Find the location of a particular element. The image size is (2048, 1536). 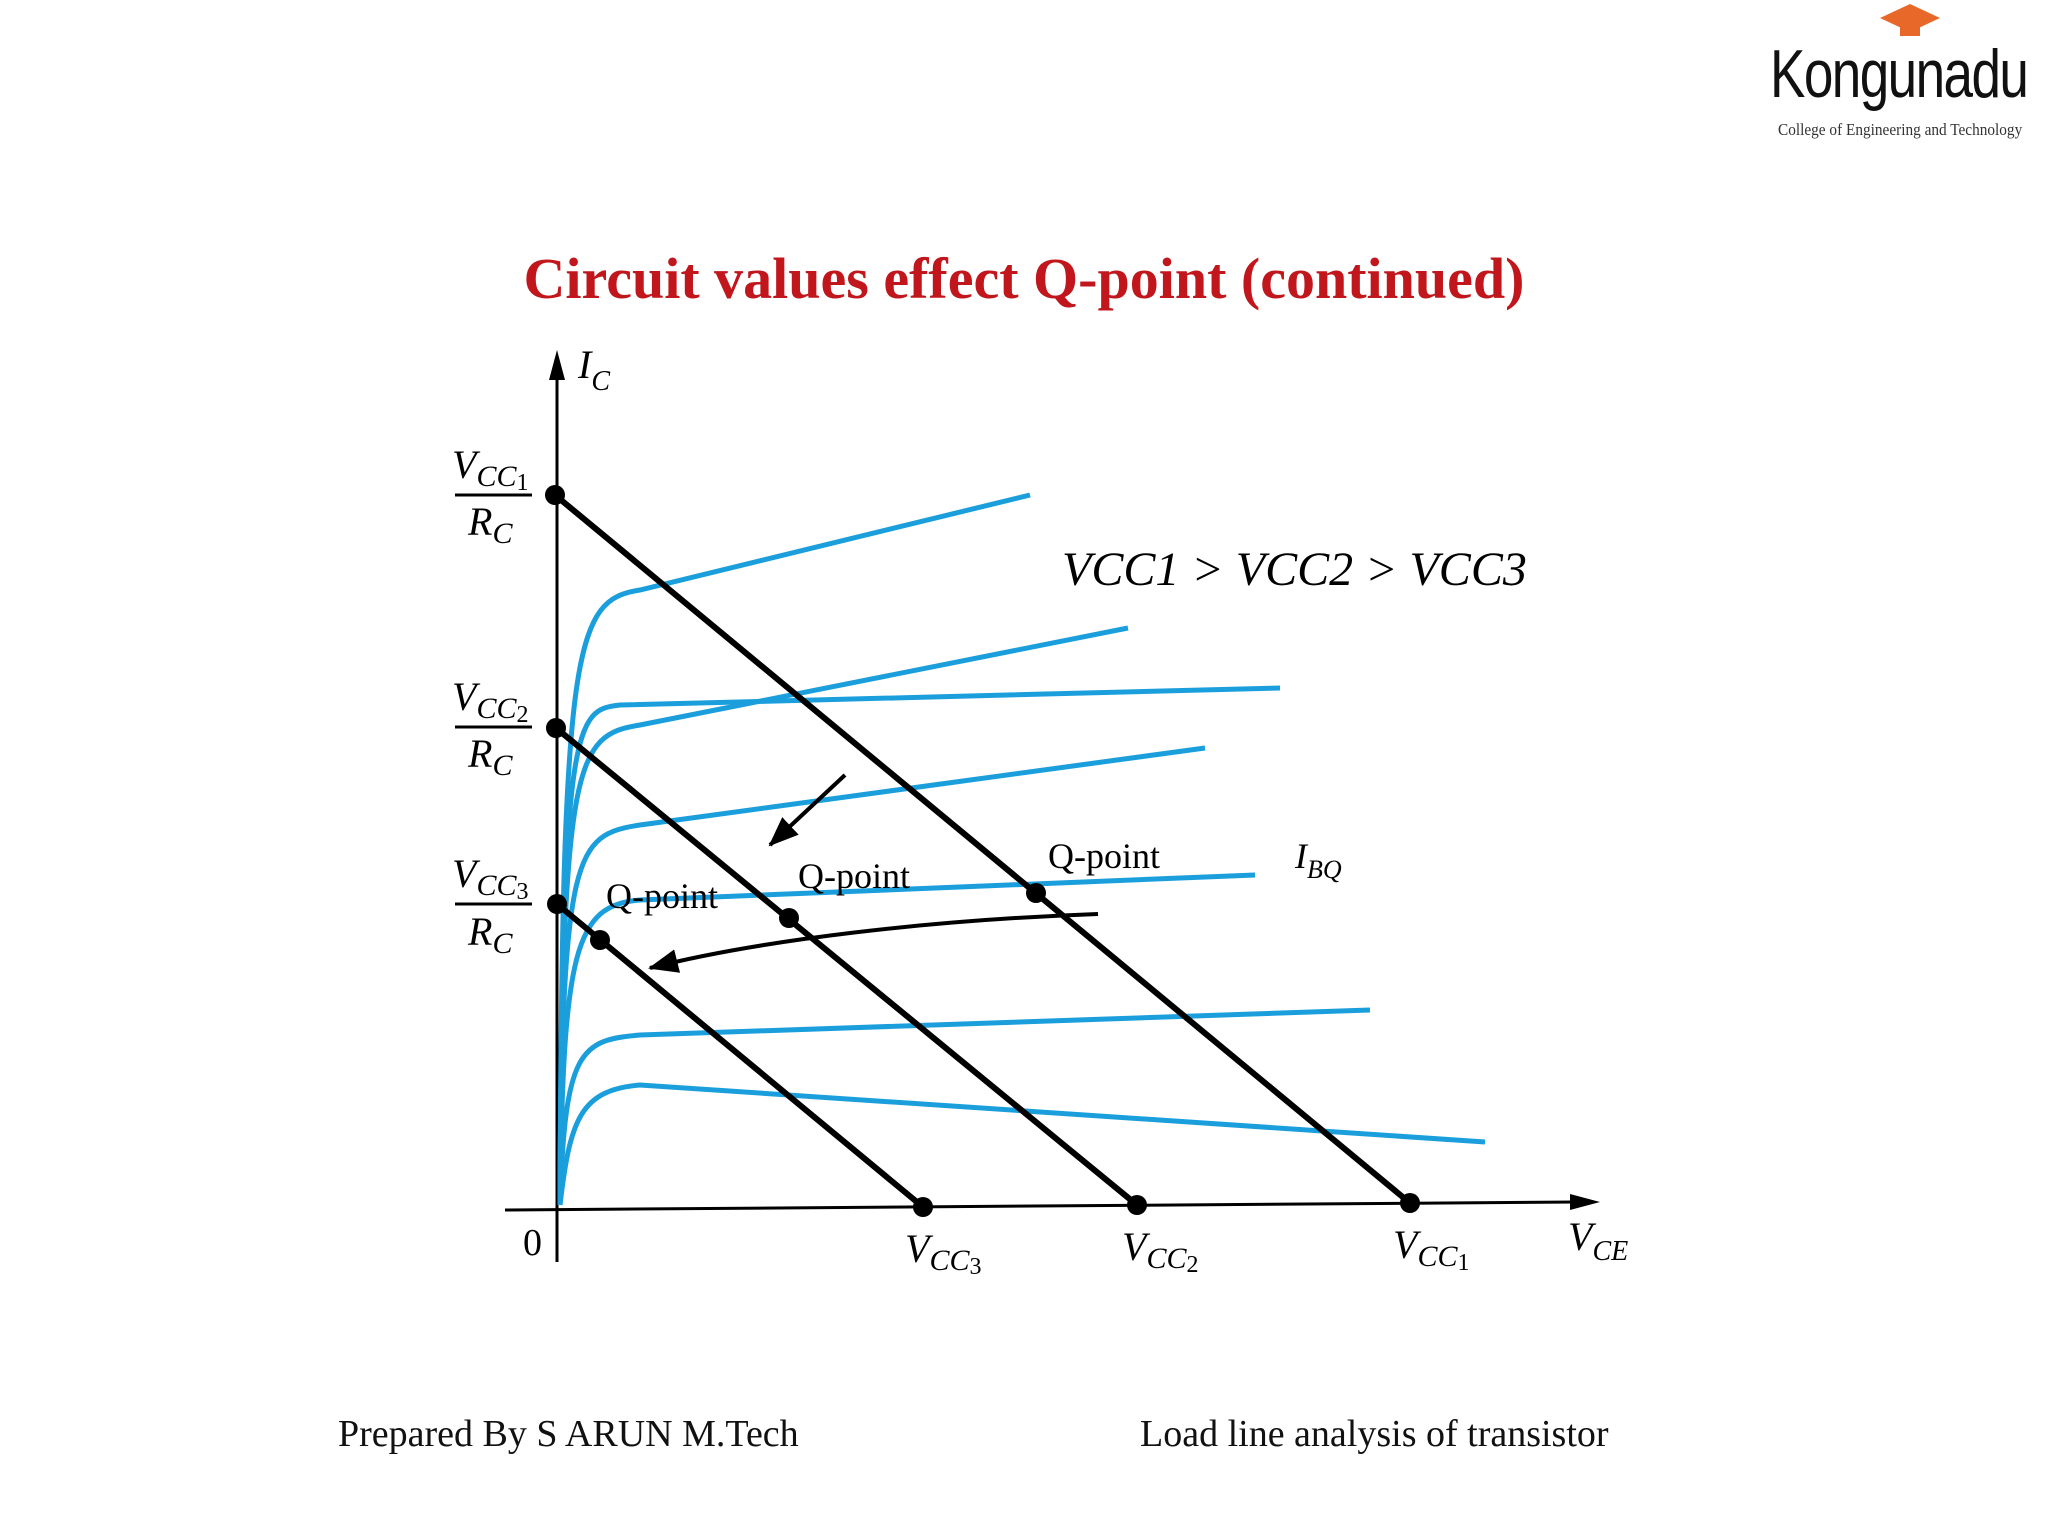

graduation-cap-icon is located at coordinates (1910, 20).